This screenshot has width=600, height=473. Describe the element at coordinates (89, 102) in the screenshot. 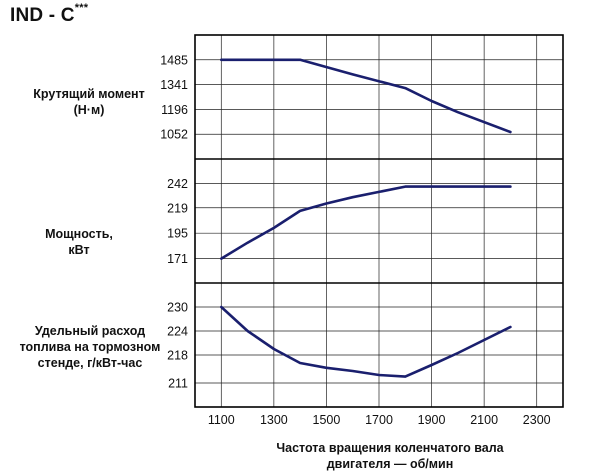

I see `torque-panel-label: Крутящий момент (Н·м)` at that location.